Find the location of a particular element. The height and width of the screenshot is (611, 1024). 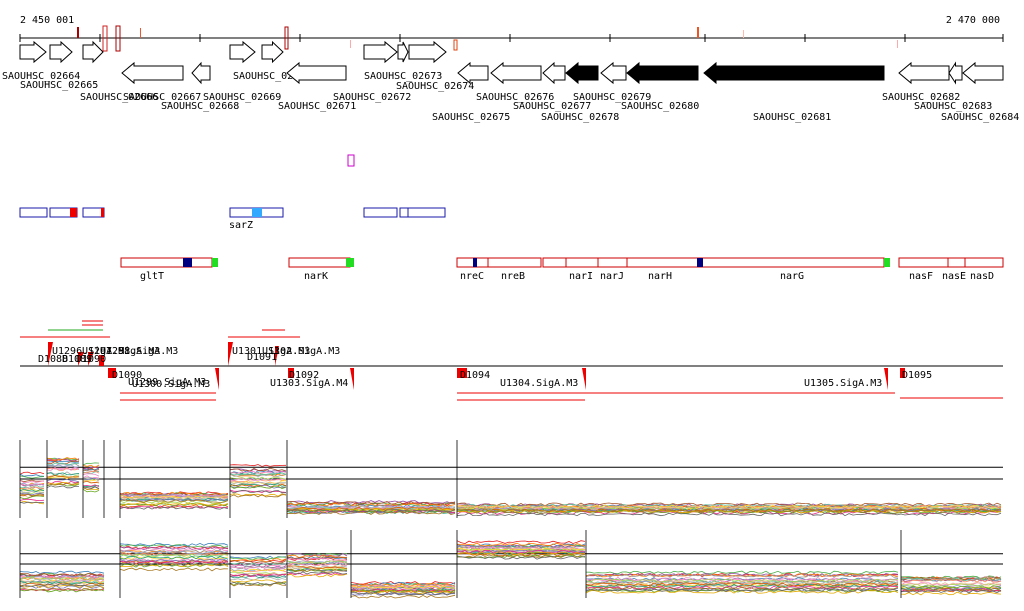

segment-upper-label-4: U1301.SigA.M3 is located at coordinates (271, 351).